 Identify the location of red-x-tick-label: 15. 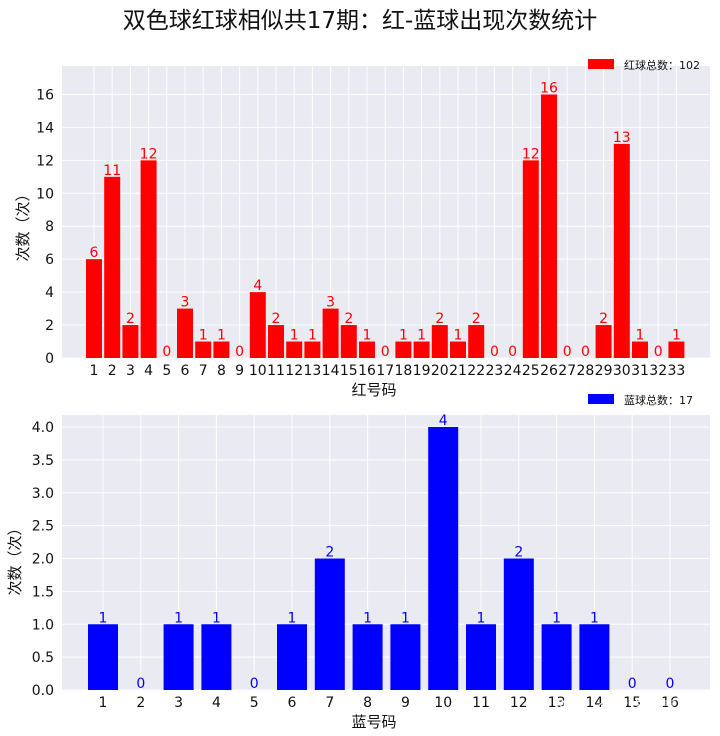
(349, 371).